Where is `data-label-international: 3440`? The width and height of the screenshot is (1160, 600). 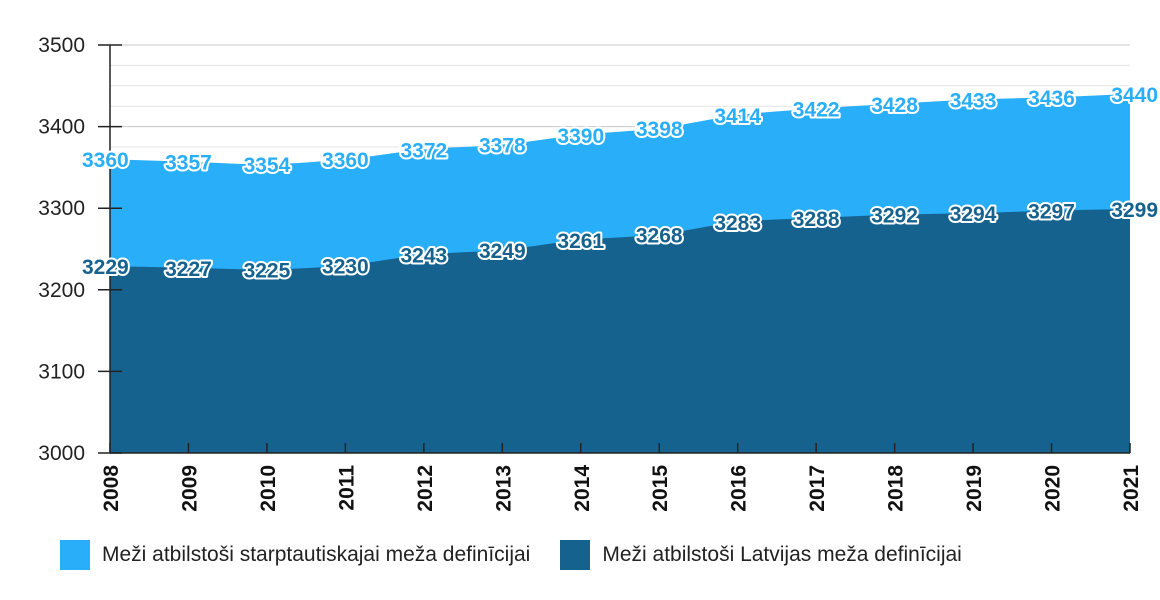 data-label-international: 3440 is located at coordinates (1134, 95).